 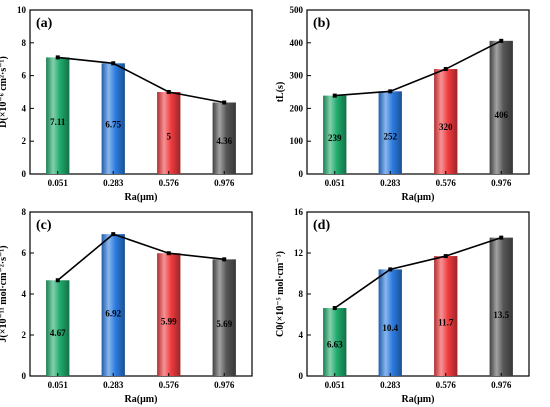 What do you see at coordinates (501, 306) in the screenshot?
I see `bar-d-0.976` at bounding box center [501, 306].